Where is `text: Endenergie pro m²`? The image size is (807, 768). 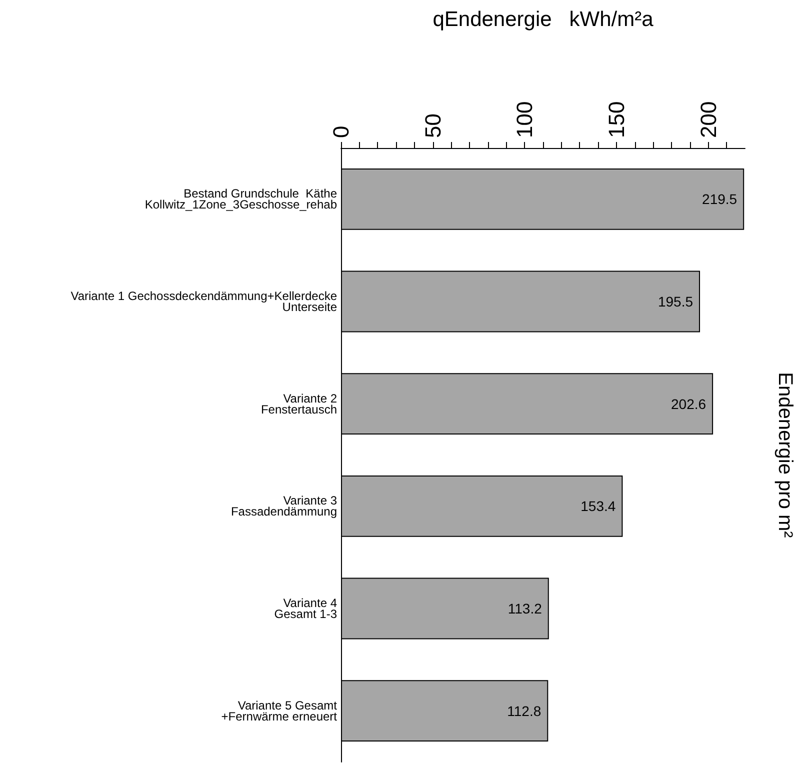
text: Endenergie pro m² is located at coordinates (785, 455).